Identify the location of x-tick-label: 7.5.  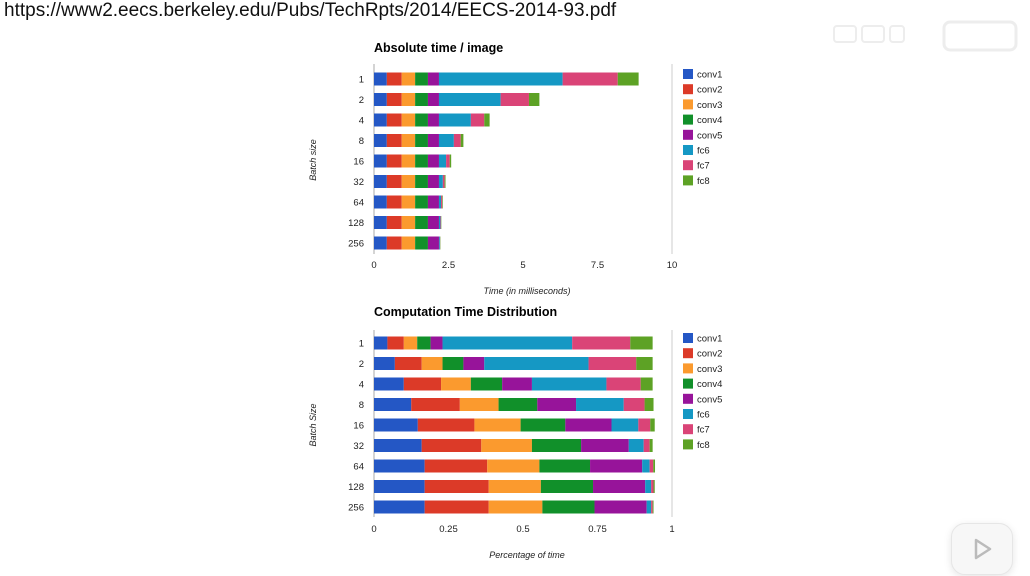
(597, 265).